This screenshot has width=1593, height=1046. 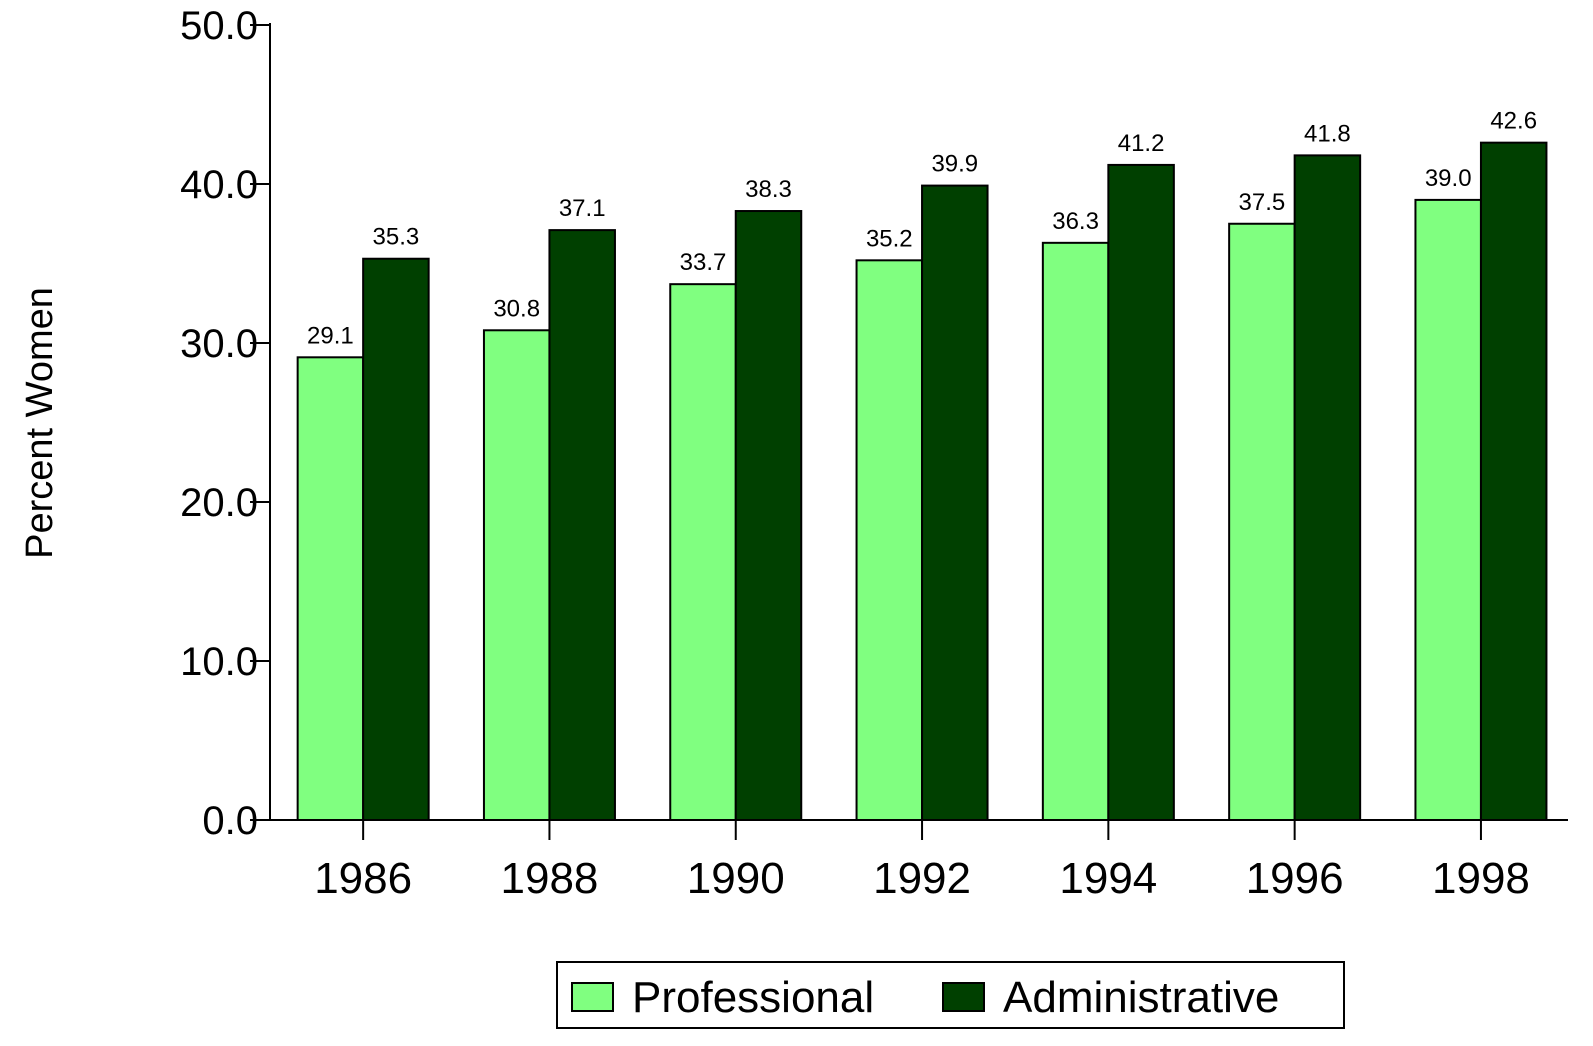 I want to click on x-tick-label: 1988, so click(x=550, y=878).